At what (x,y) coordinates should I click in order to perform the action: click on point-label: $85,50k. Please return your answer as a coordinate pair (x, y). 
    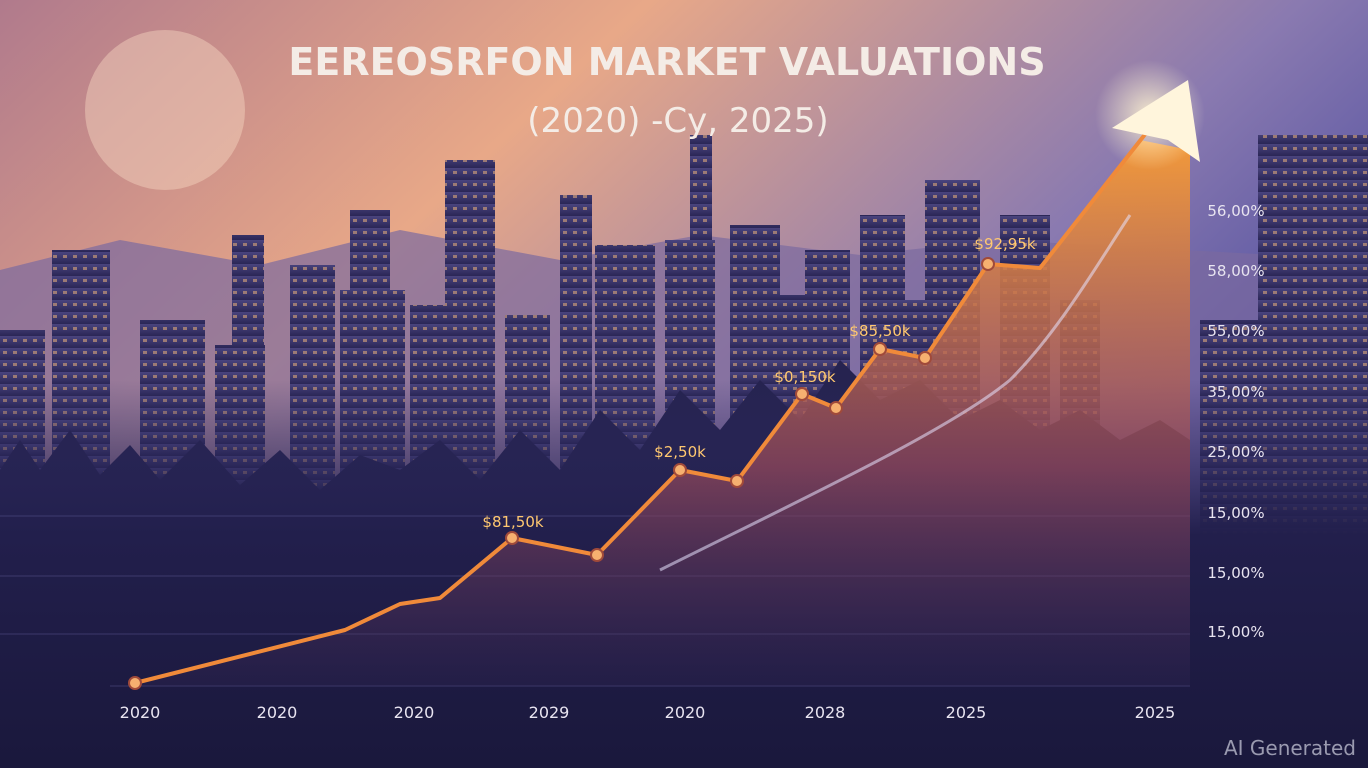
    Looking at the image, I should click on (879, 331).